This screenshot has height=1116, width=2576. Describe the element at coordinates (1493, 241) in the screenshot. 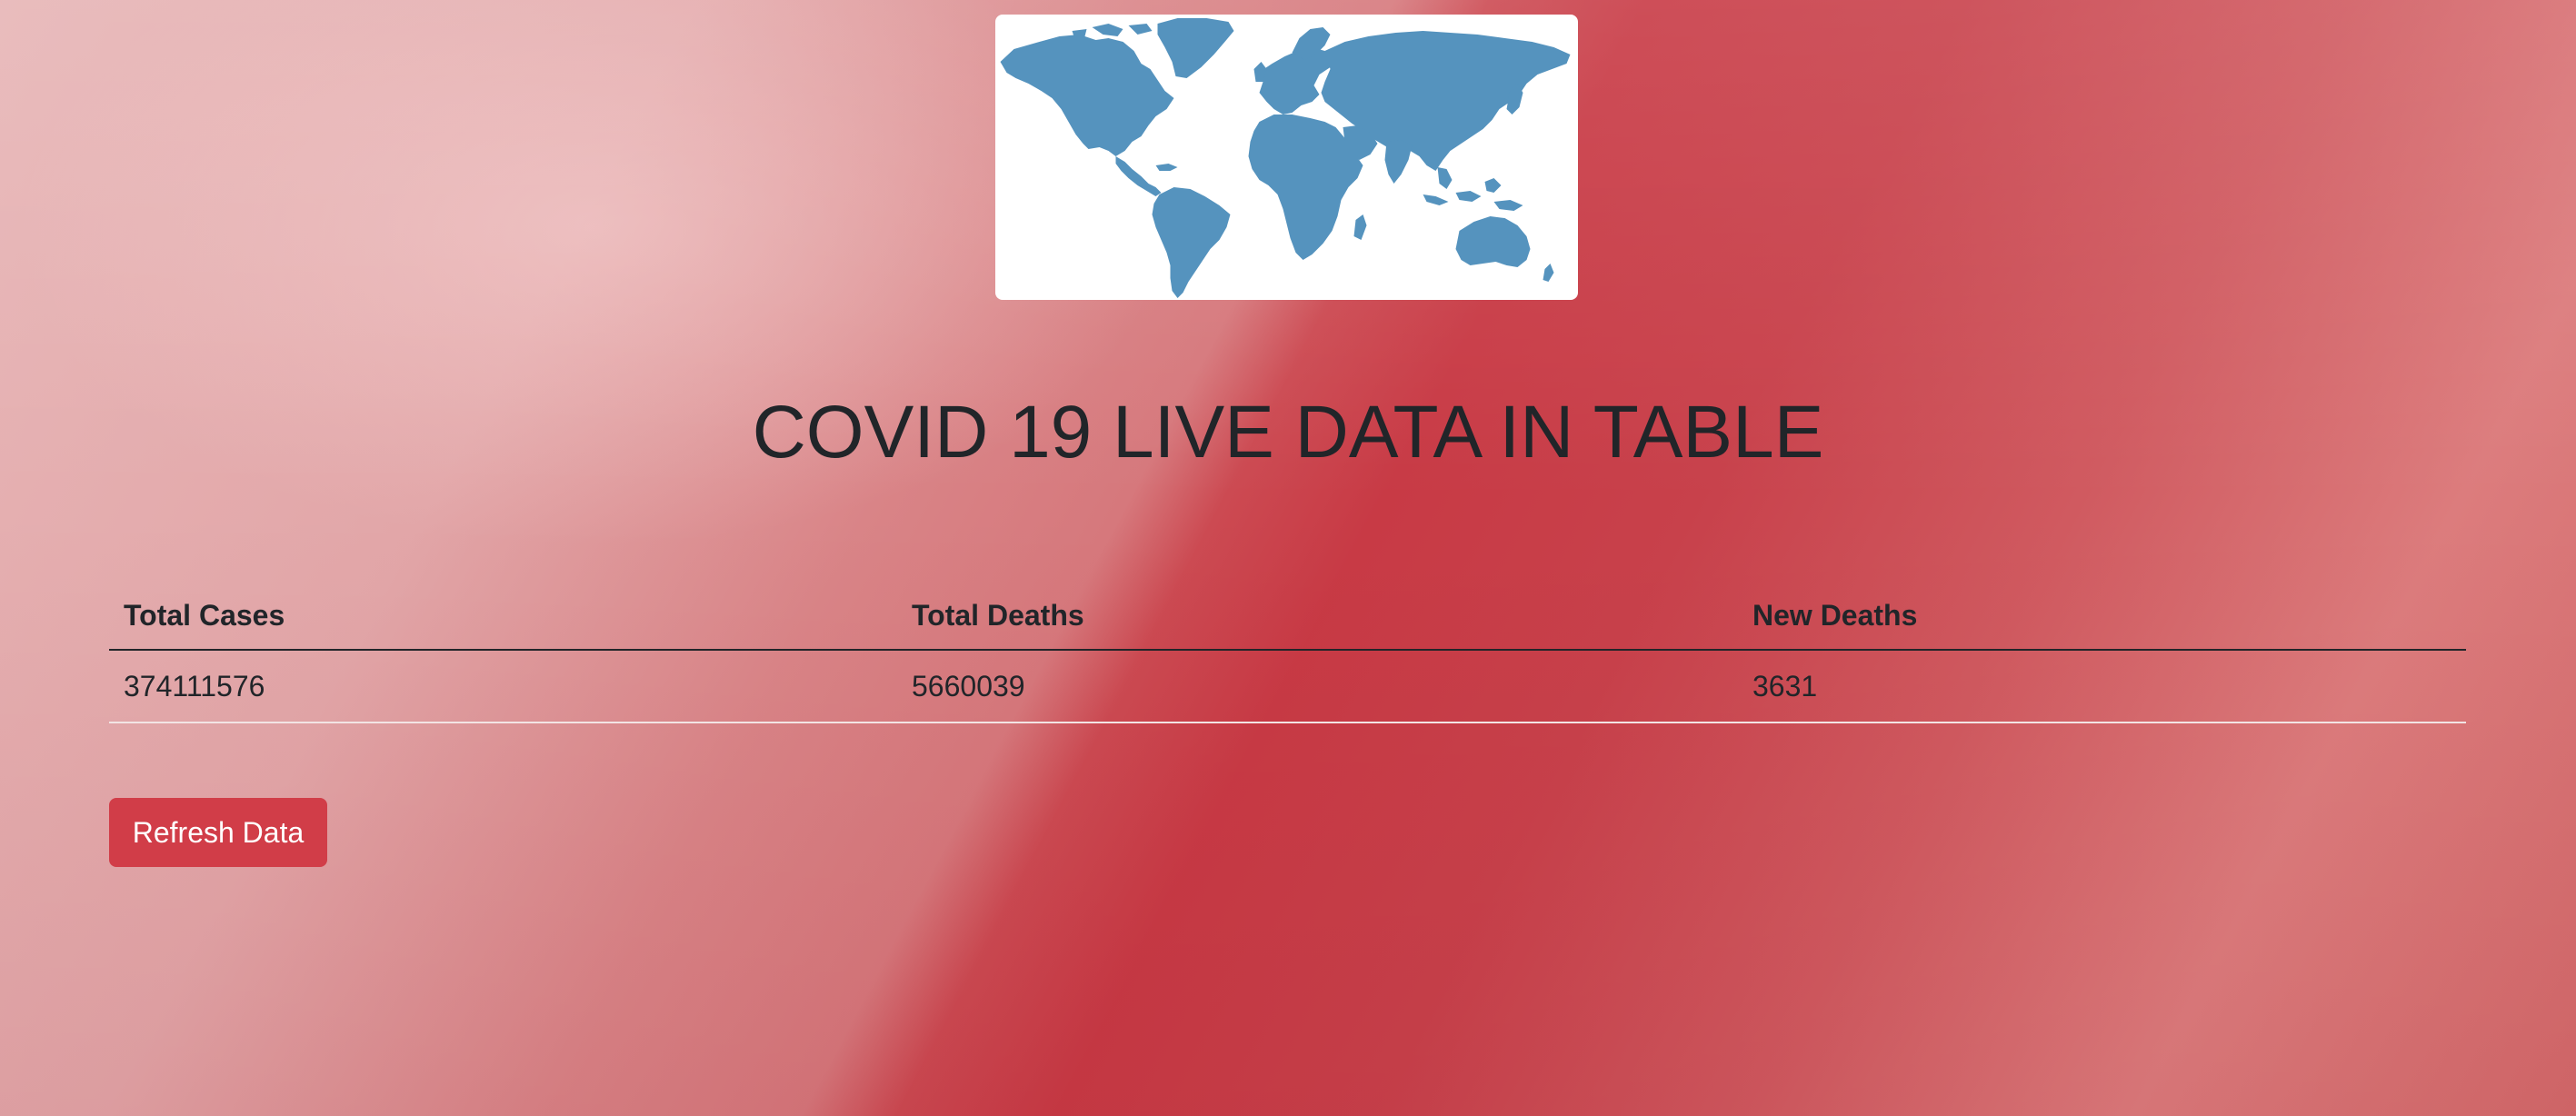

I see `australia-shape` at that location.